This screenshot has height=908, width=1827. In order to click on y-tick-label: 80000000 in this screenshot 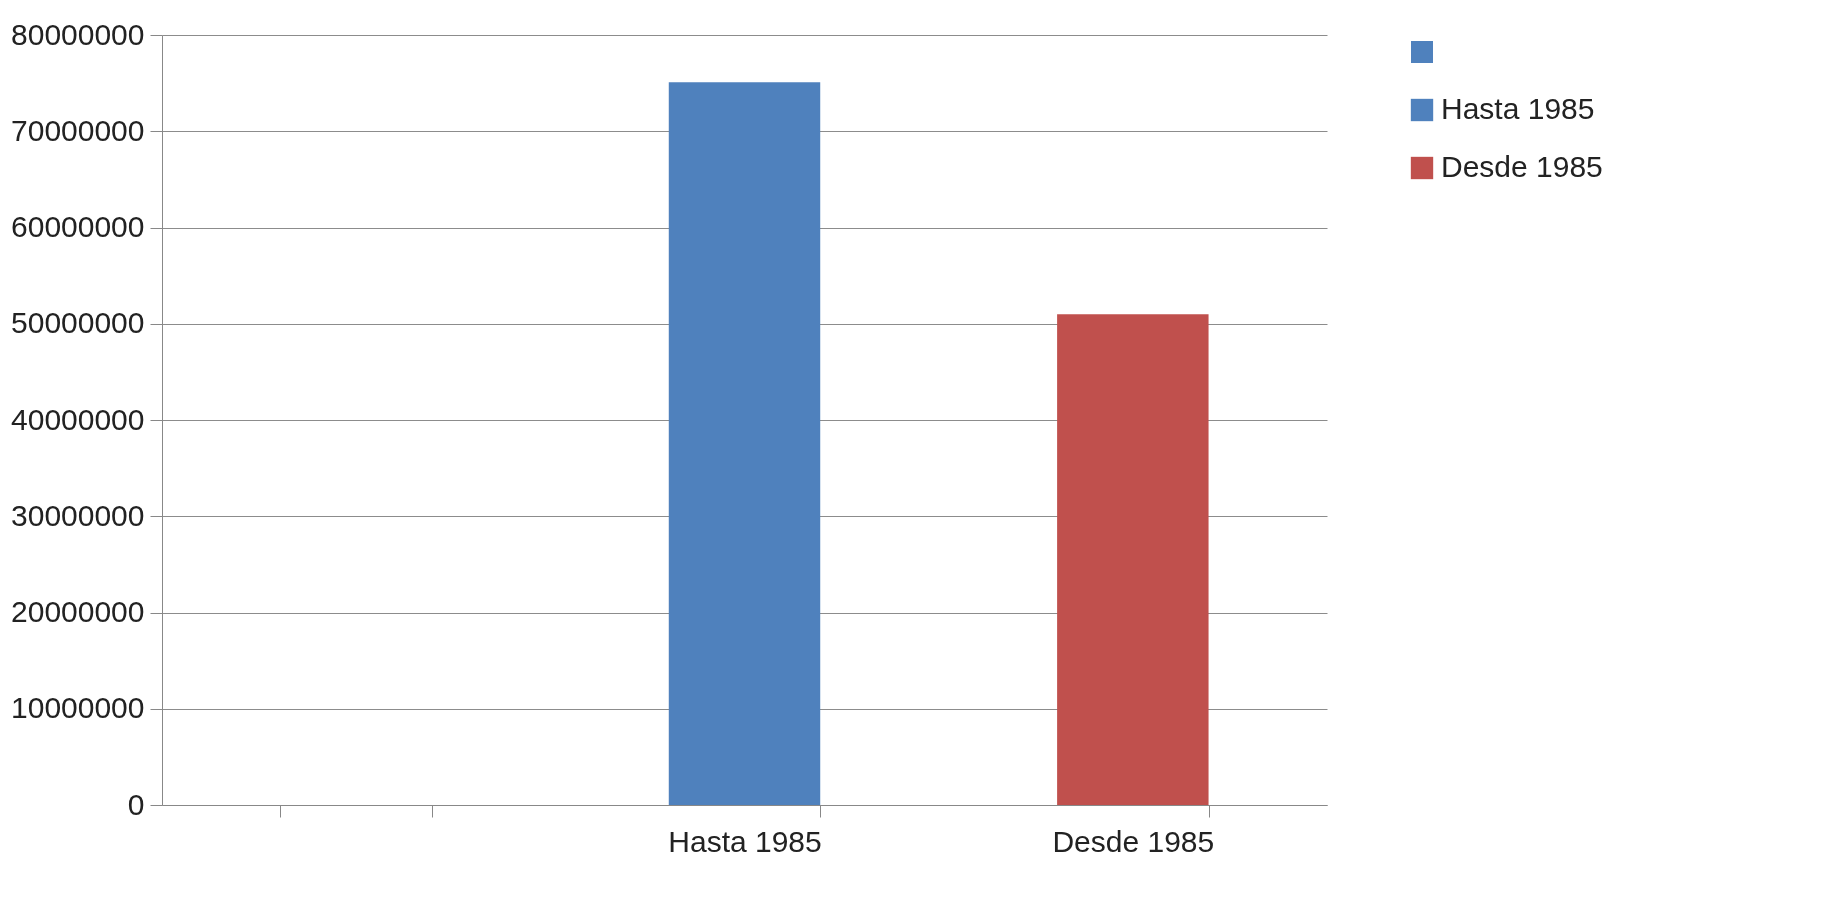, I will do `click(78, 34)`.